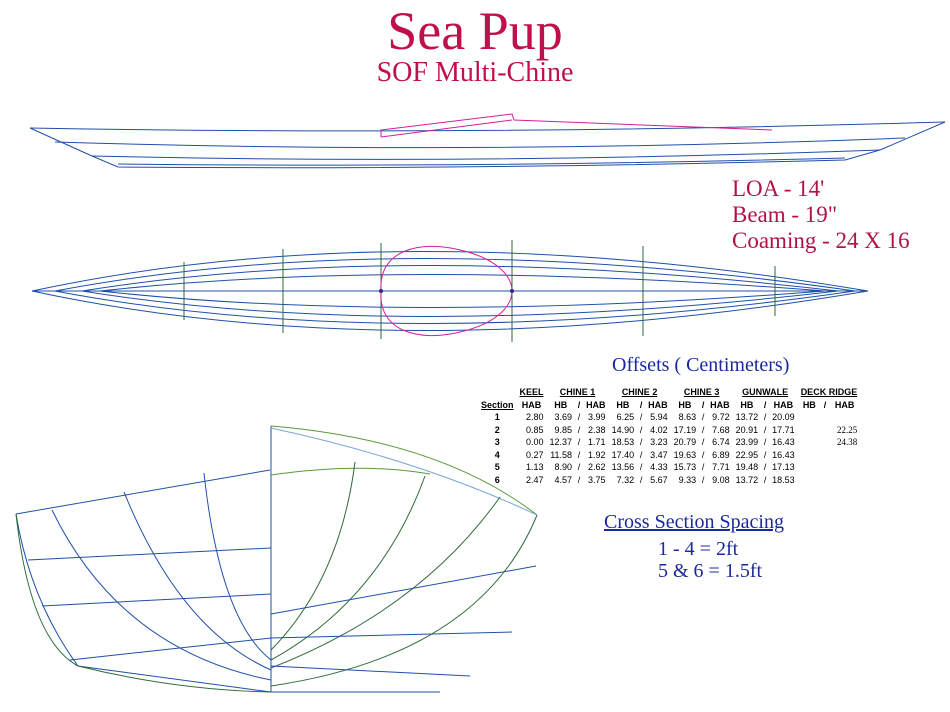 The height and width of the screenshot is (712, 950). I want to click on section-header: Section, so click(497, 404).